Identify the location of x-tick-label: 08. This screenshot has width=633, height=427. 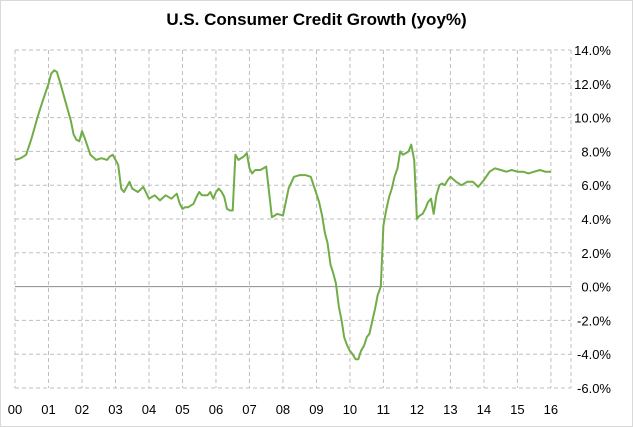
(283, 409).